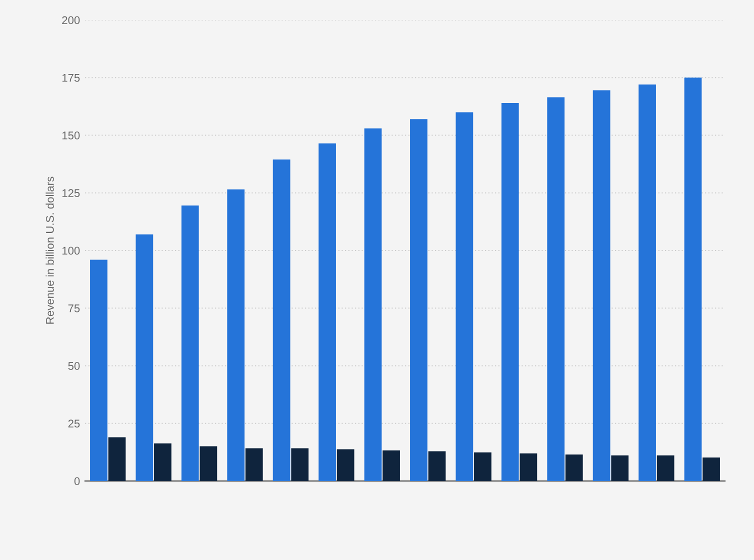  I want to click on y-tick-label: 200, so click(71, 20).